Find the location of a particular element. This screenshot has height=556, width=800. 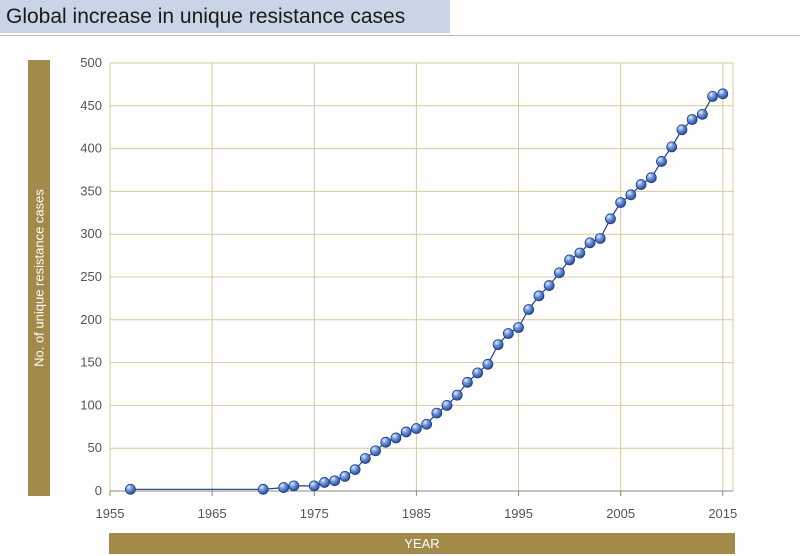

y-tick-label: 400 is located at coordinates (91, 148).